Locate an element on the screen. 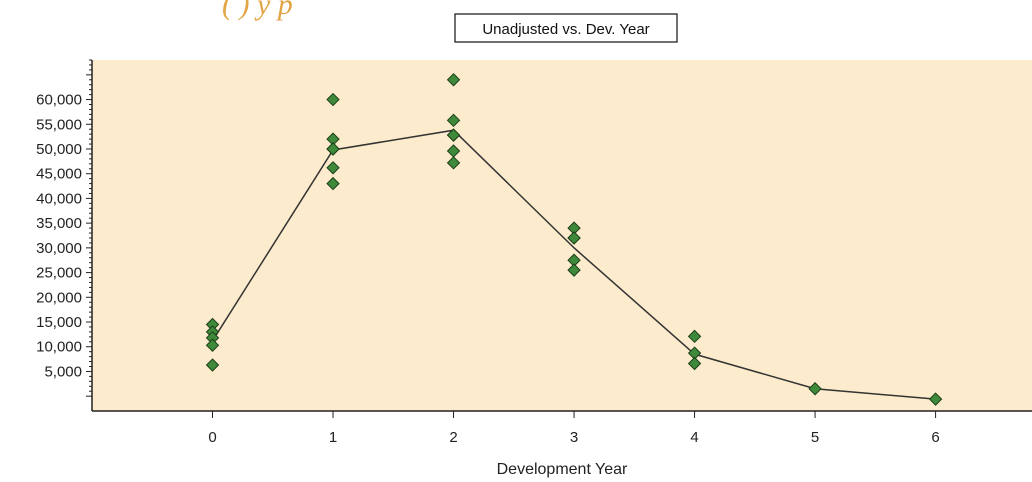  chart-title: Unadjusted vs. Dev. Year is located at coordinates (565, 29).